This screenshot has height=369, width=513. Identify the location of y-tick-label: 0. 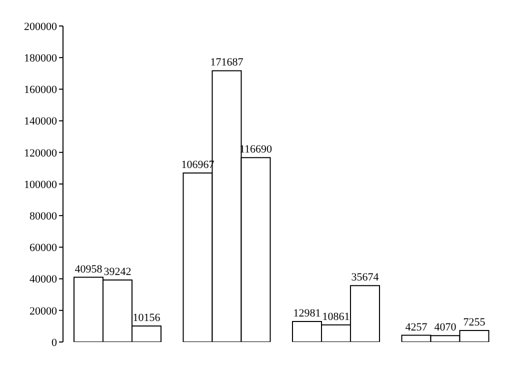
(55, 342).